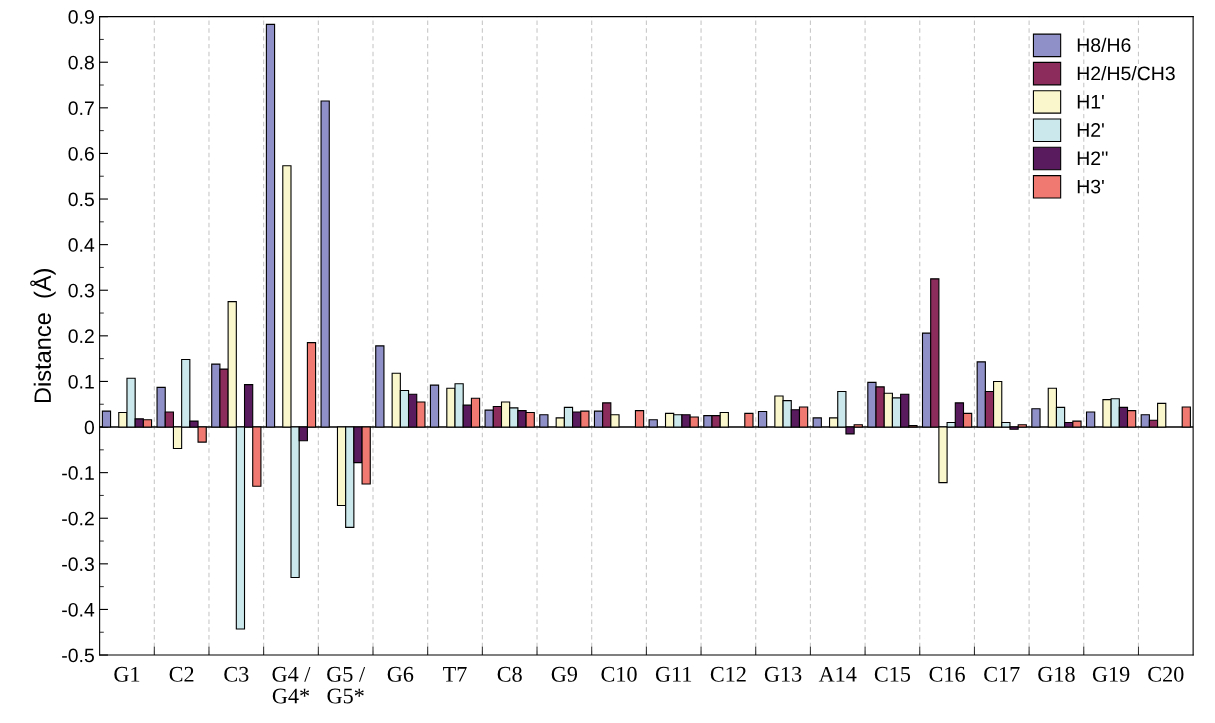 Image resolution: width=1215 pixels, height=723 pixels. Describe the element at coordinates (78, 609) in the screenshot. I see `y-tick-label: -0.4` at that location.